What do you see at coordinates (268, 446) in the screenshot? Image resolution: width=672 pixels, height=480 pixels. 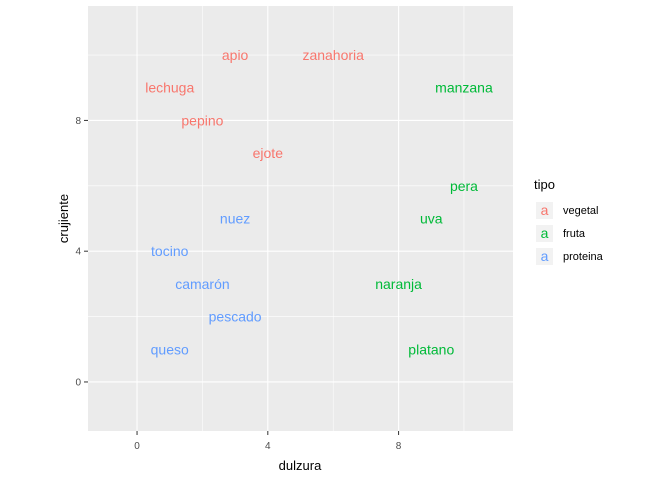 I see `x-tick-label: 4` at bounding box center [268, 446].